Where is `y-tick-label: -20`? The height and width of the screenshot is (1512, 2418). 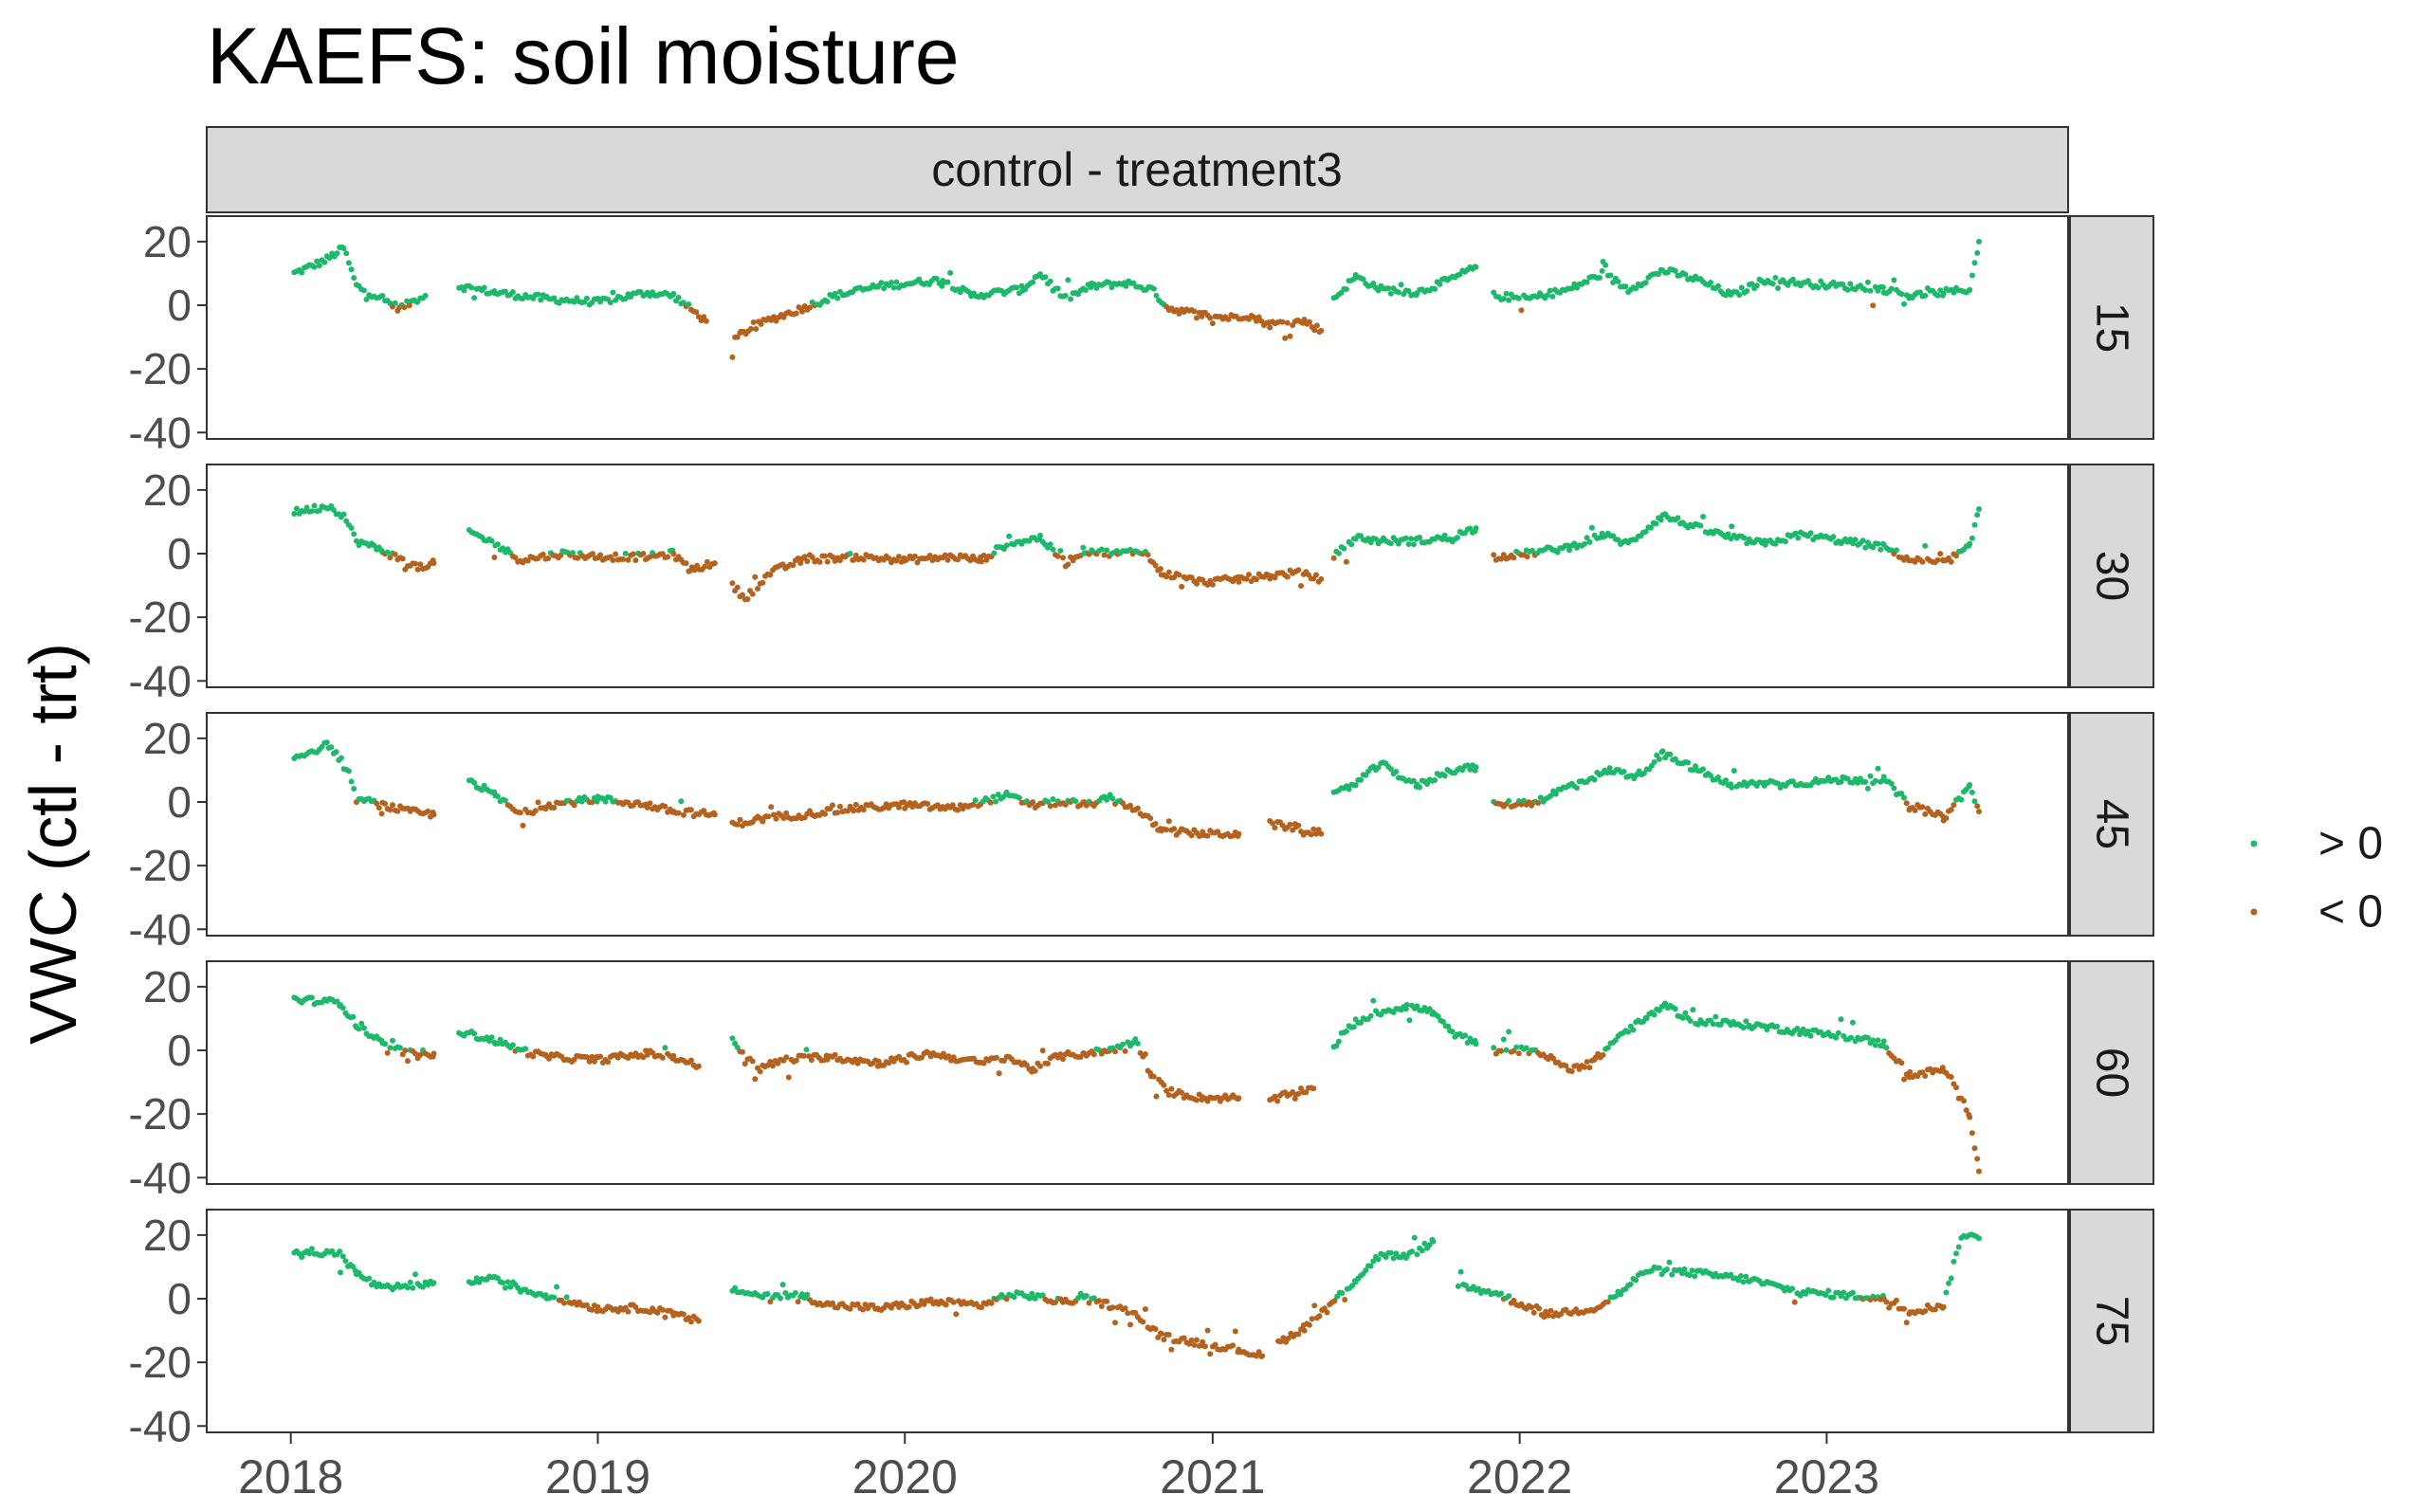 y-tick-label: -20 is located at coordinates (161, 369).